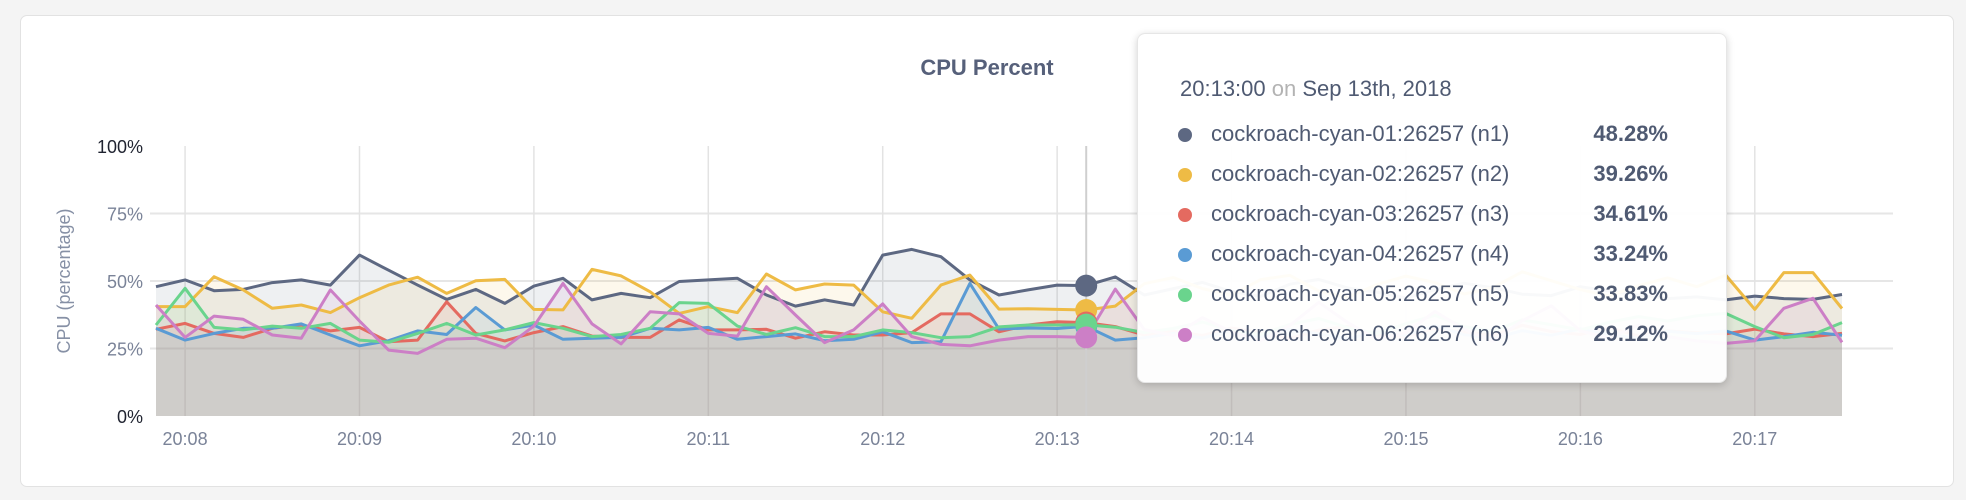 Image resolution: width=1966 pixels, height=500 pixels. What do you see at coordinates (1360, 253) in the screenshot?
I see `tooltip-series-label: cockroach-cyan-04:26257 (n4)` at bounding box center [1360, 253].